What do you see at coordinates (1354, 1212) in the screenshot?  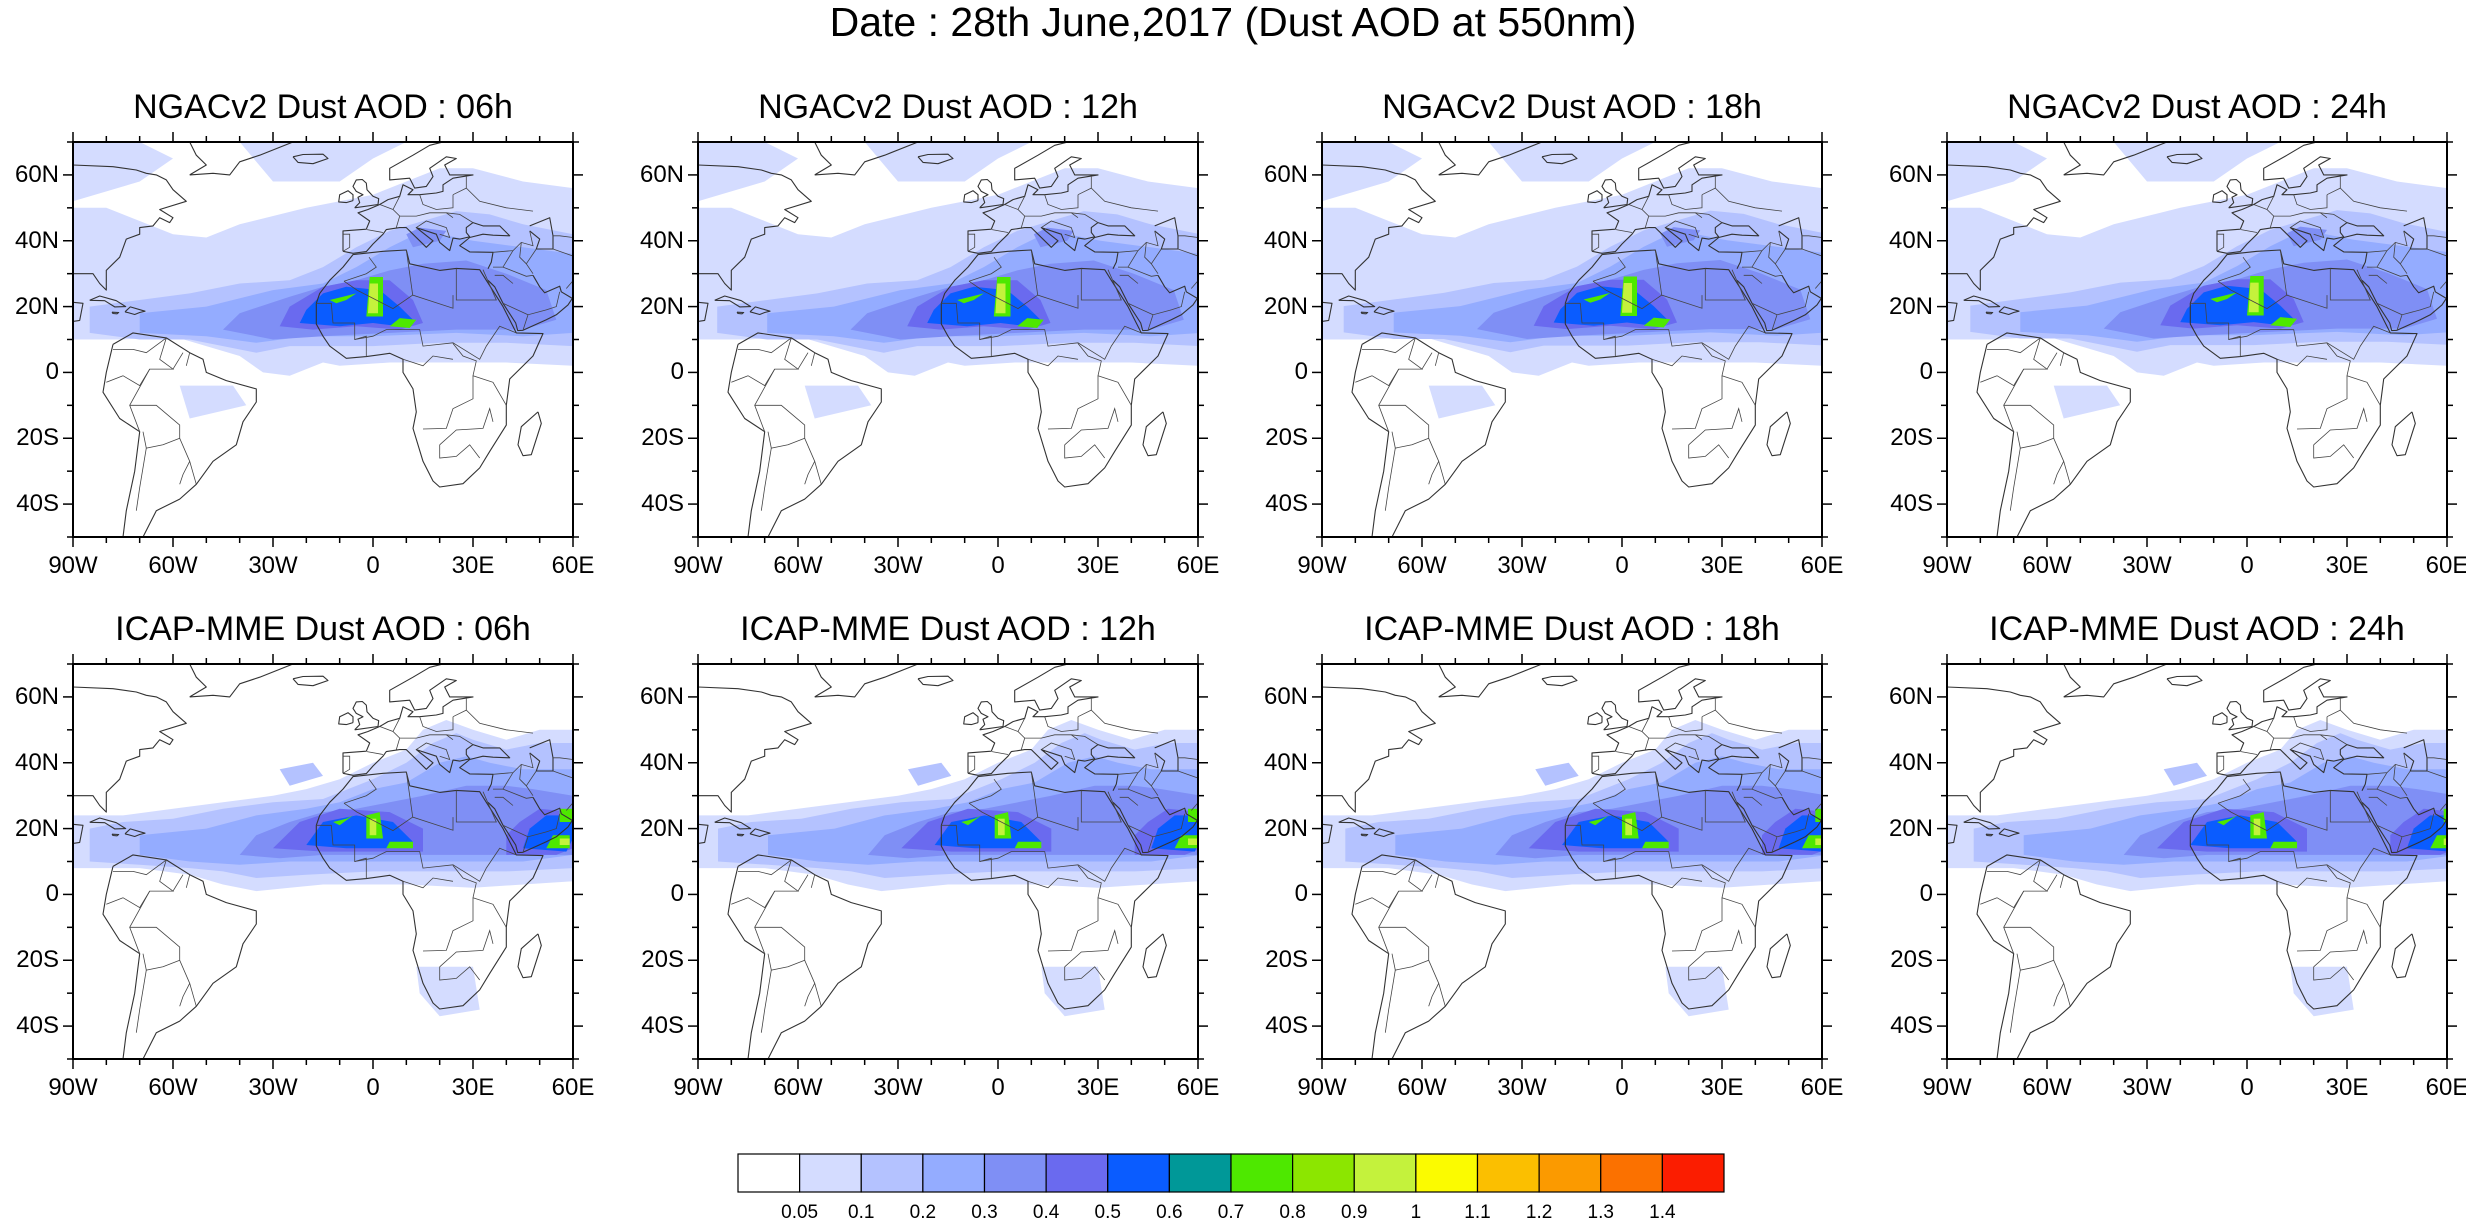 I see `colorbar-label: 0.9` at bounding box center [1354, 1212].